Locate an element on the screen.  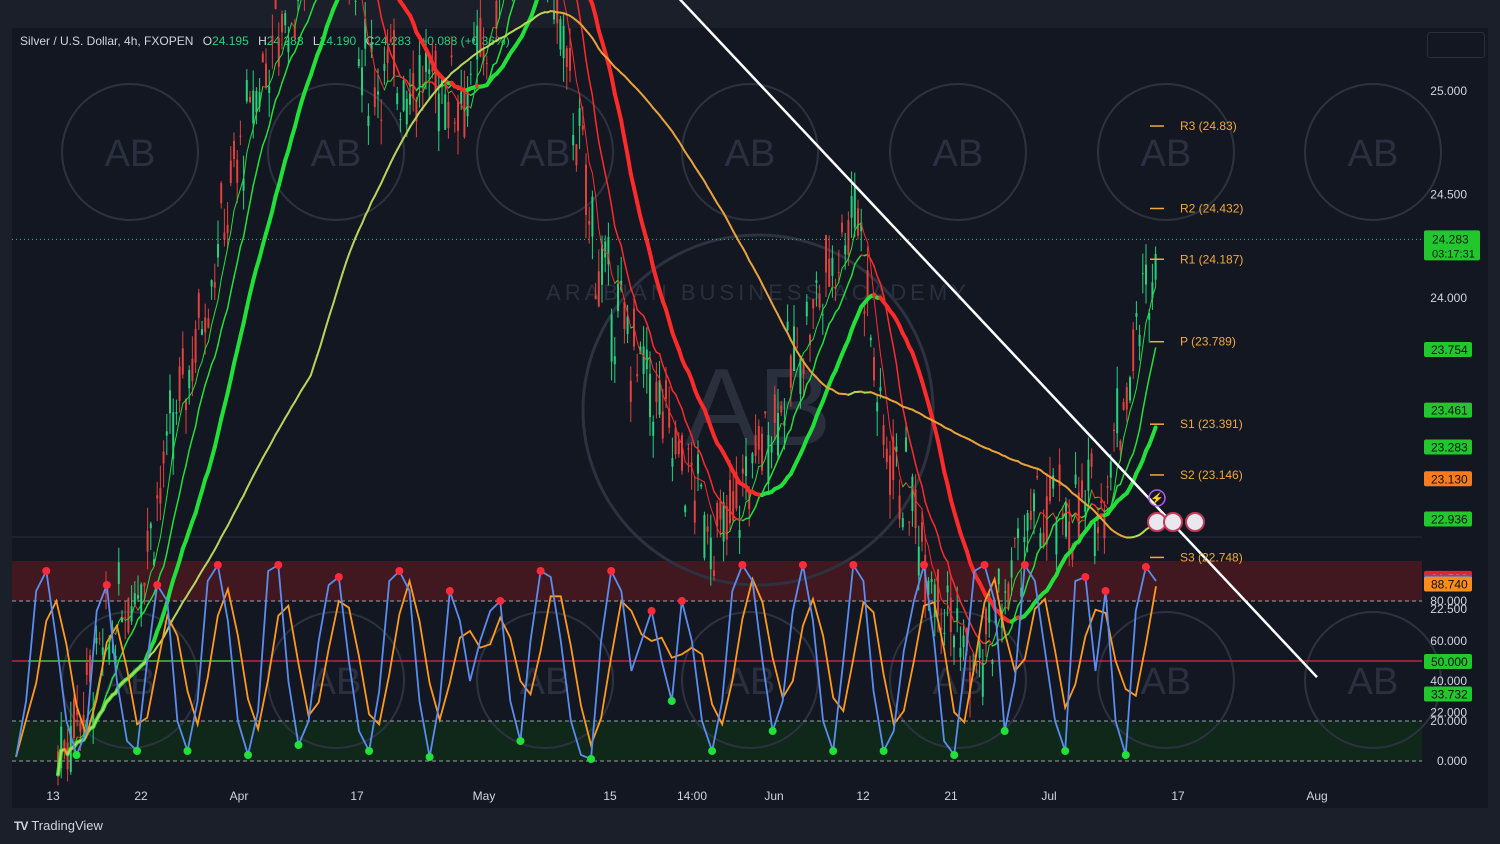
ma-slow-line is located at coordinates (936, 434).